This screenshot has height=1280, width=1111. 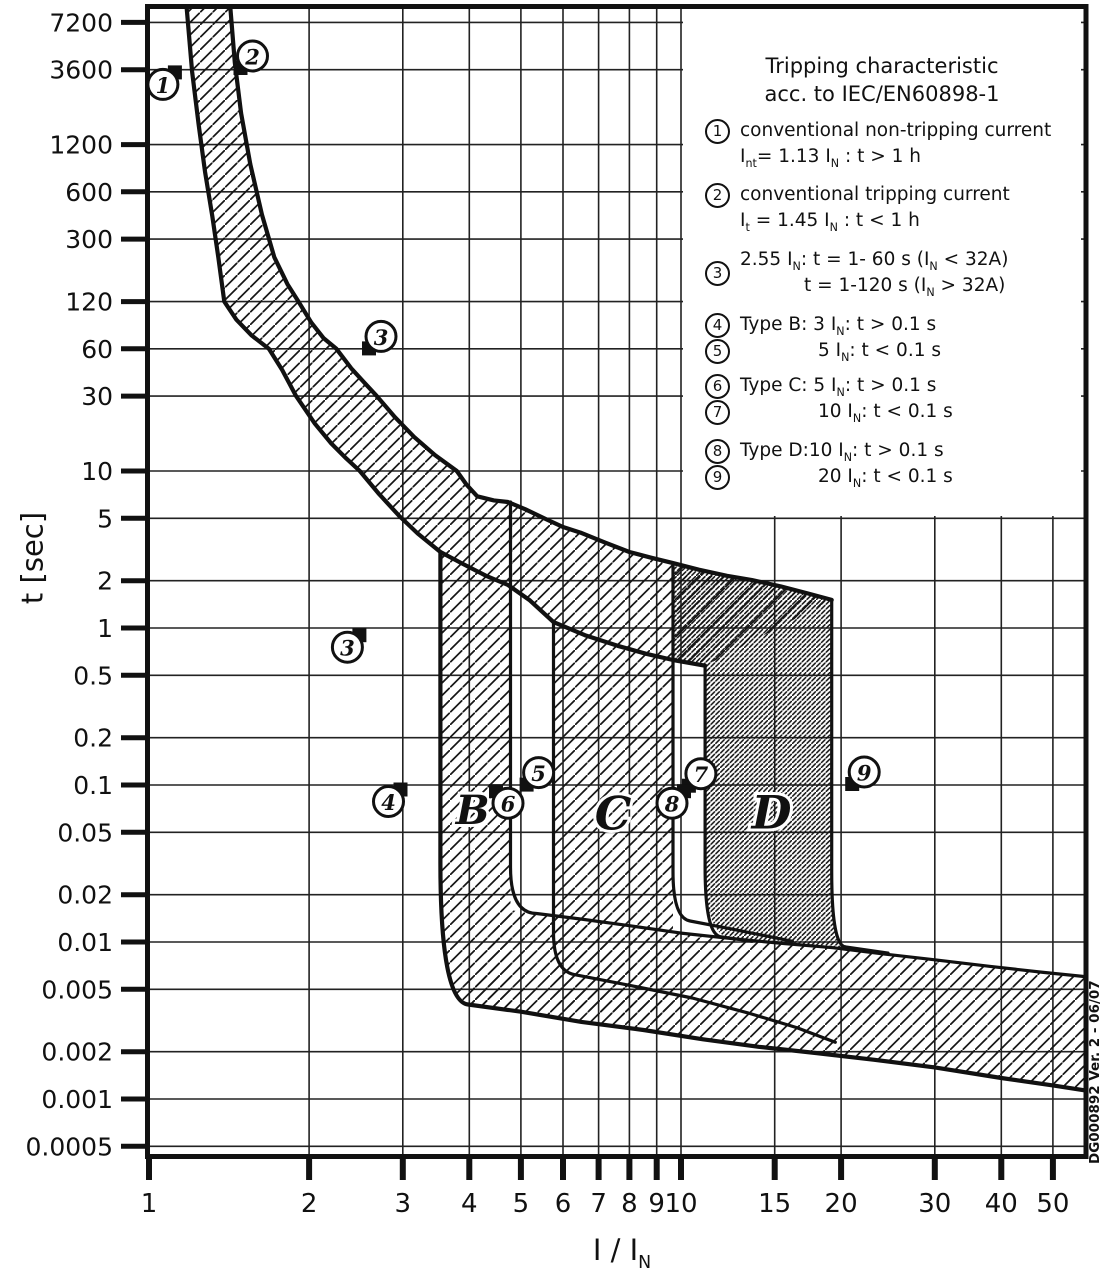 I want to click on legend-item-lines: Type D:10 IN: t > 0.1 s 20 IN: t < 0.1 s, so click(x=846, y=464).